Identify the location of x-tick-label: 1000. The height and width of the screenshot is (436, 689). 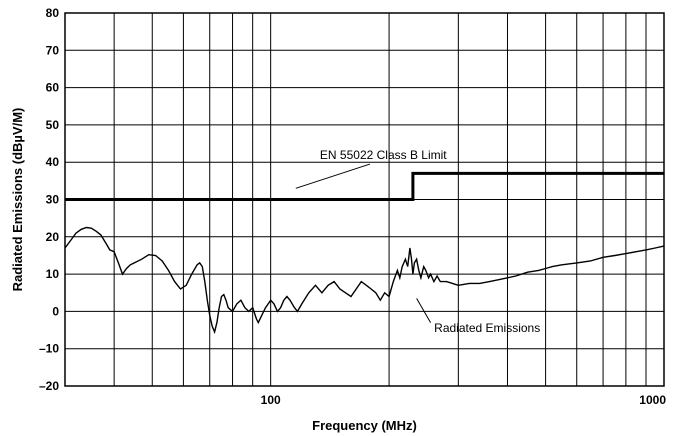
(652, 400).